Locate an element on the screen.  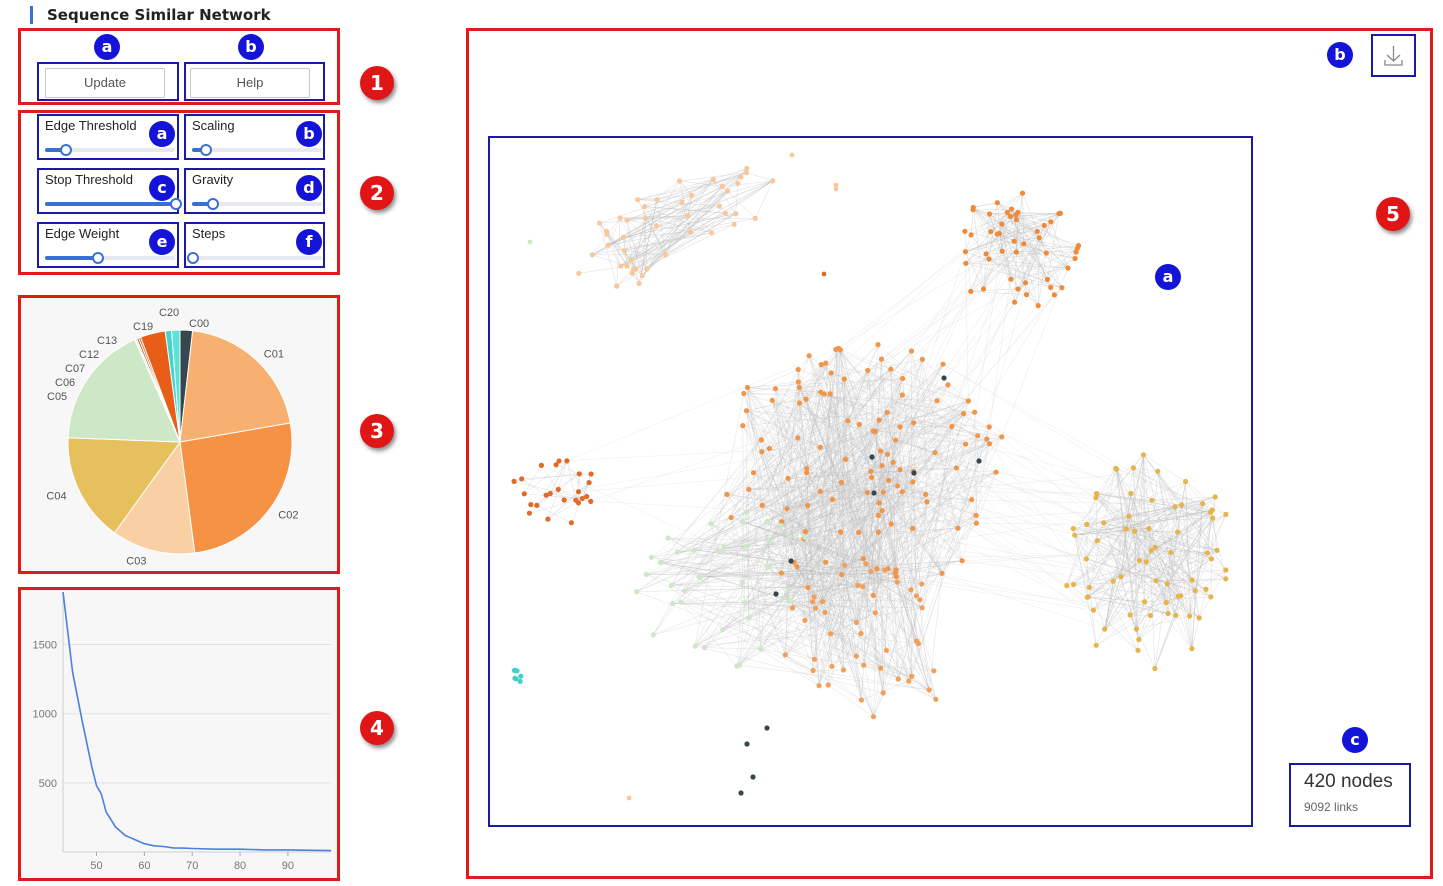
pie-slice-c20 is located at coordinates (175, 386).